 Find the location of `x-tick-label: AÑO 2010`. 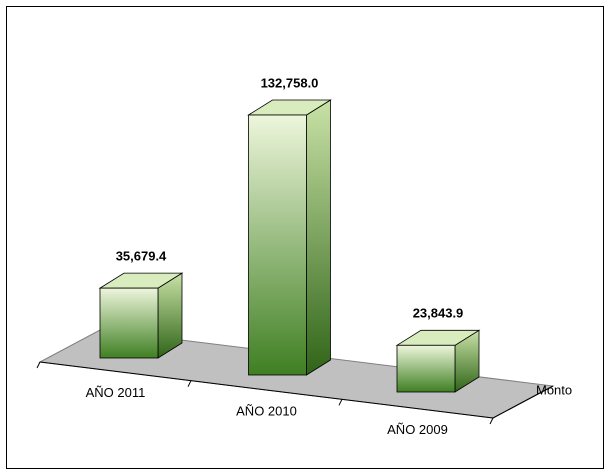

x-tick-label: AÑO 2010 is located at coordinates (266, 410).